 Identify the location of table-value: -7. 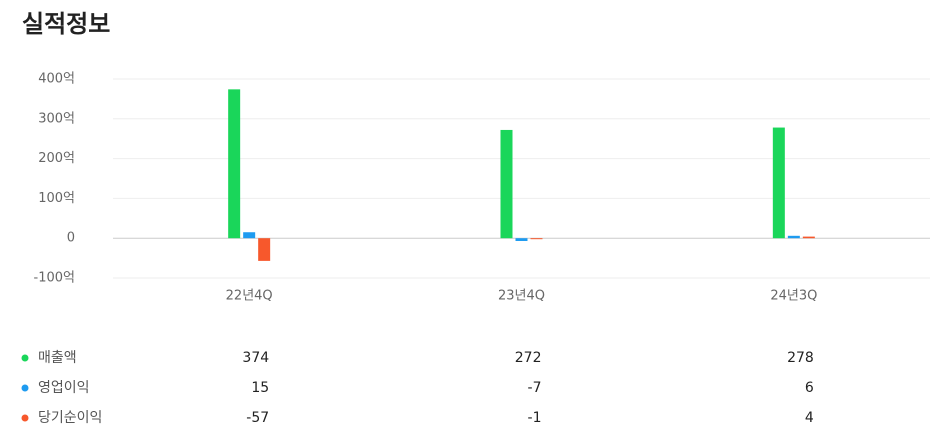
(535, 388).